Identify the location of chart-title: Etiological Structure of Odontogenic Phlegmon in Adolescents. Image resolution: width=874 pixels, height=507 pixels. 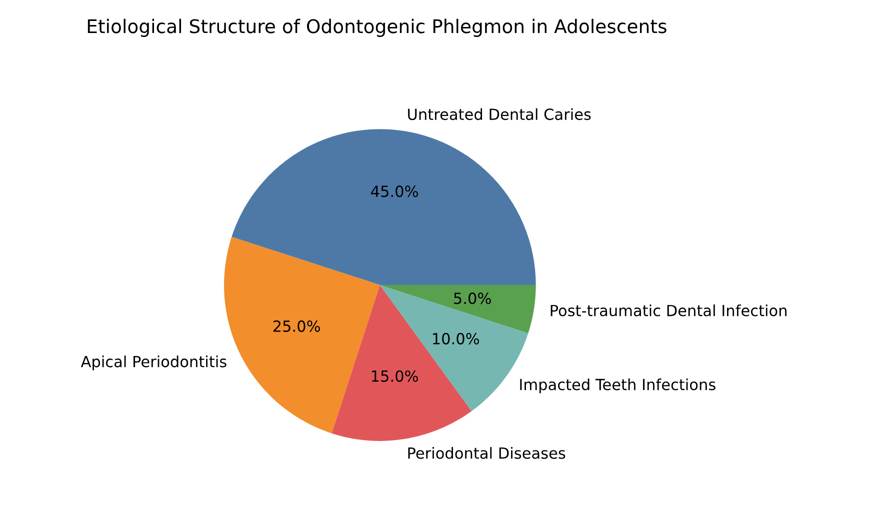
(377, 27).